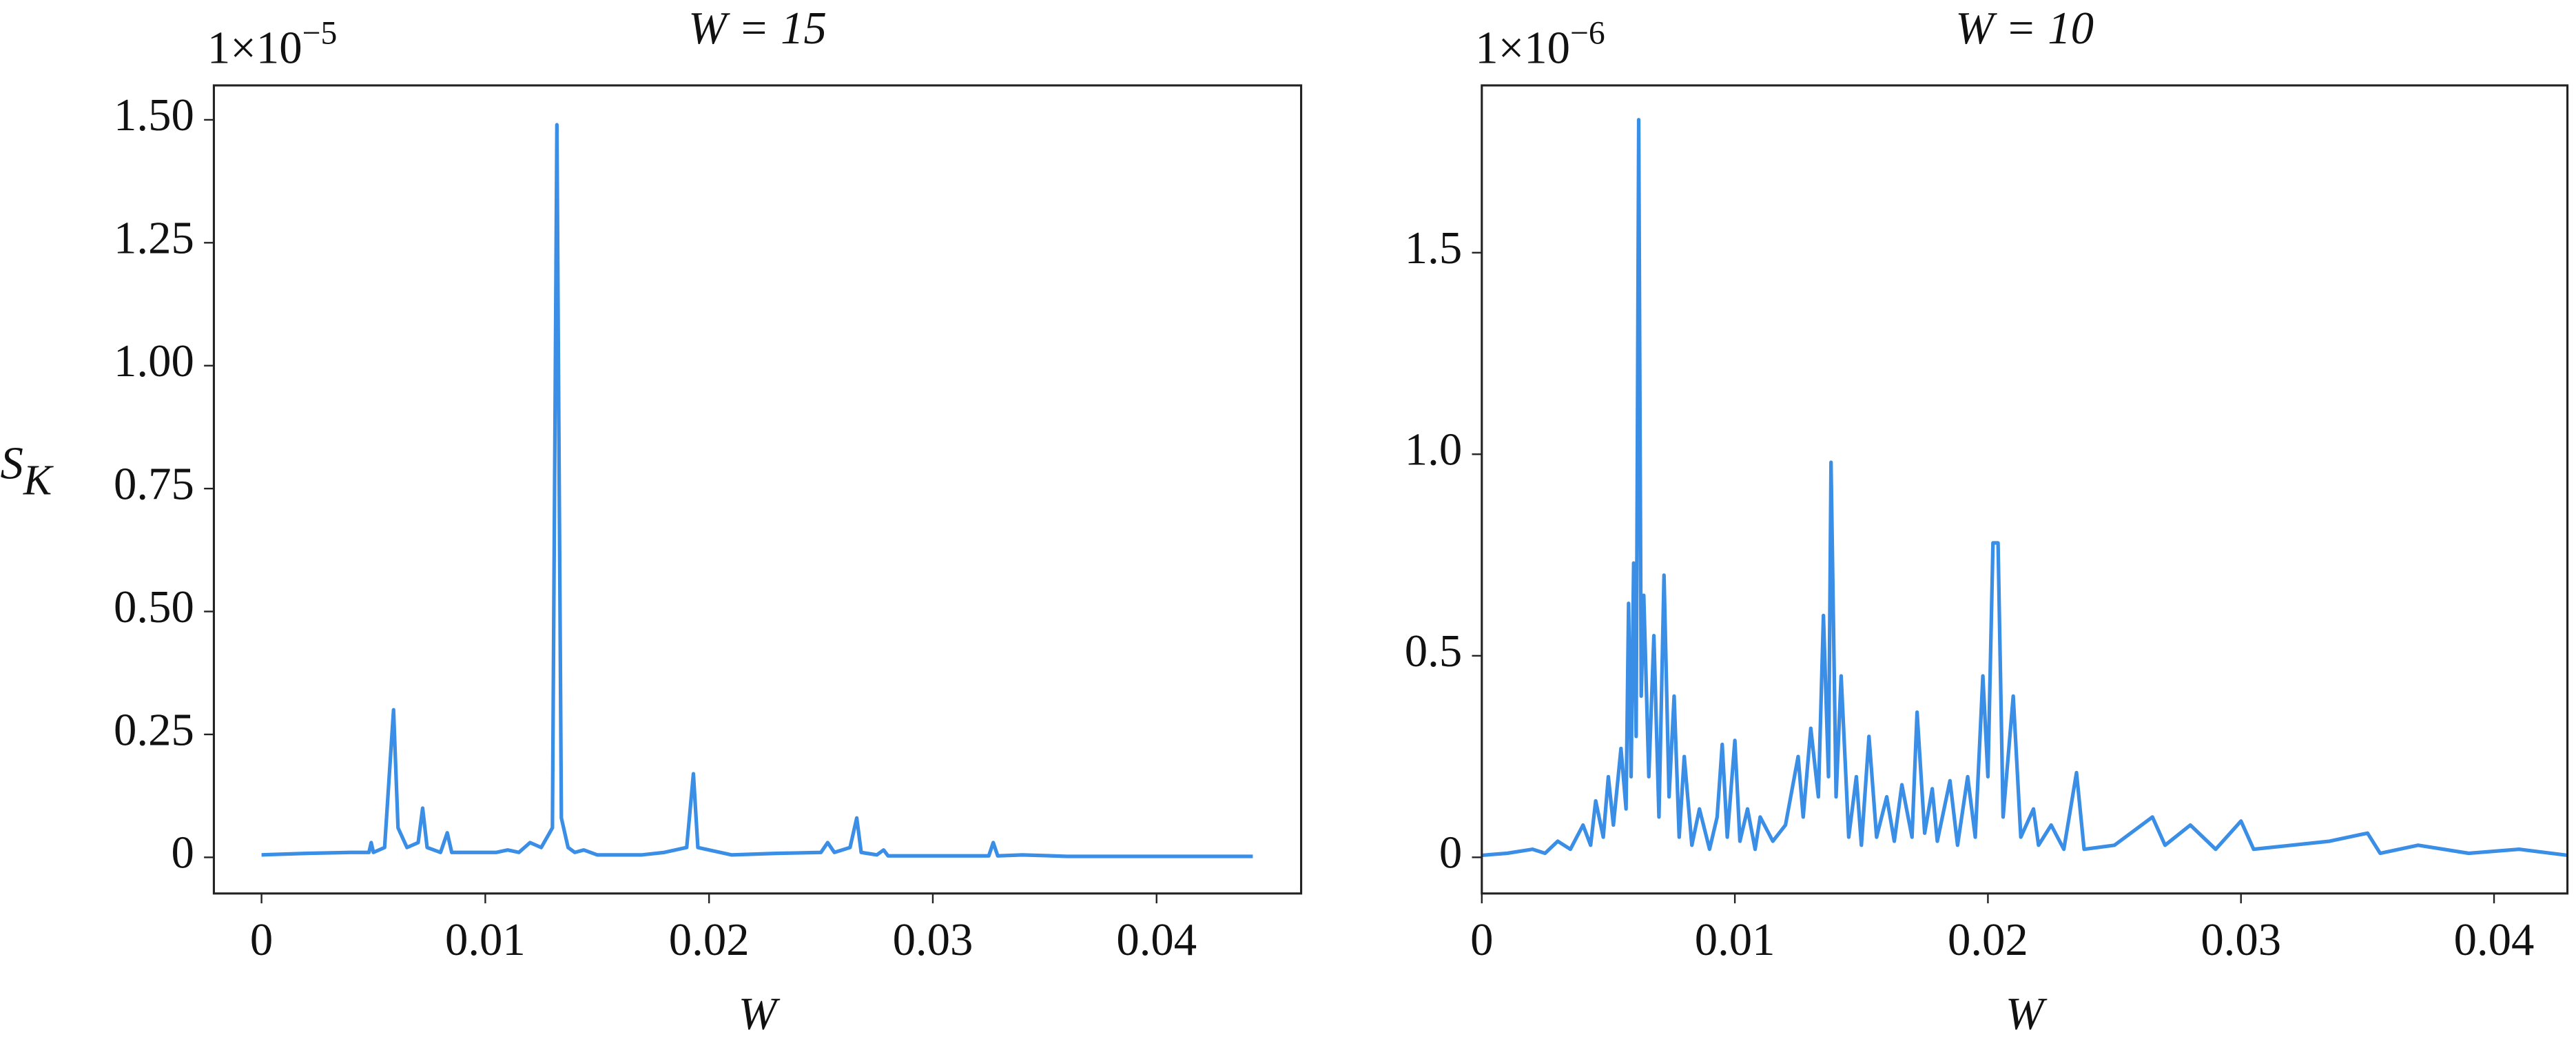 The height and width of the screenshot is (1061, 2576). Describe the element at coordinates (154, 362) in the screenshot. I see `y-tick-label: 1.00` at that location.